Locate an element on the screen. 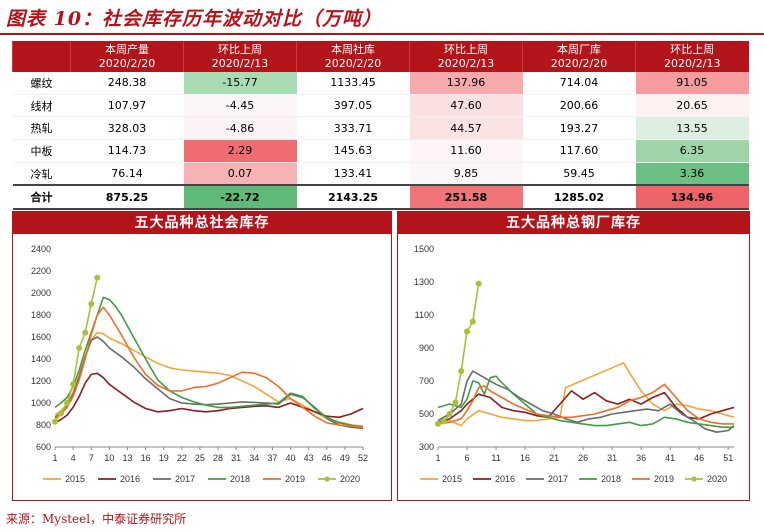  table-cell: 3.36 is located at coordinates (692, 174).